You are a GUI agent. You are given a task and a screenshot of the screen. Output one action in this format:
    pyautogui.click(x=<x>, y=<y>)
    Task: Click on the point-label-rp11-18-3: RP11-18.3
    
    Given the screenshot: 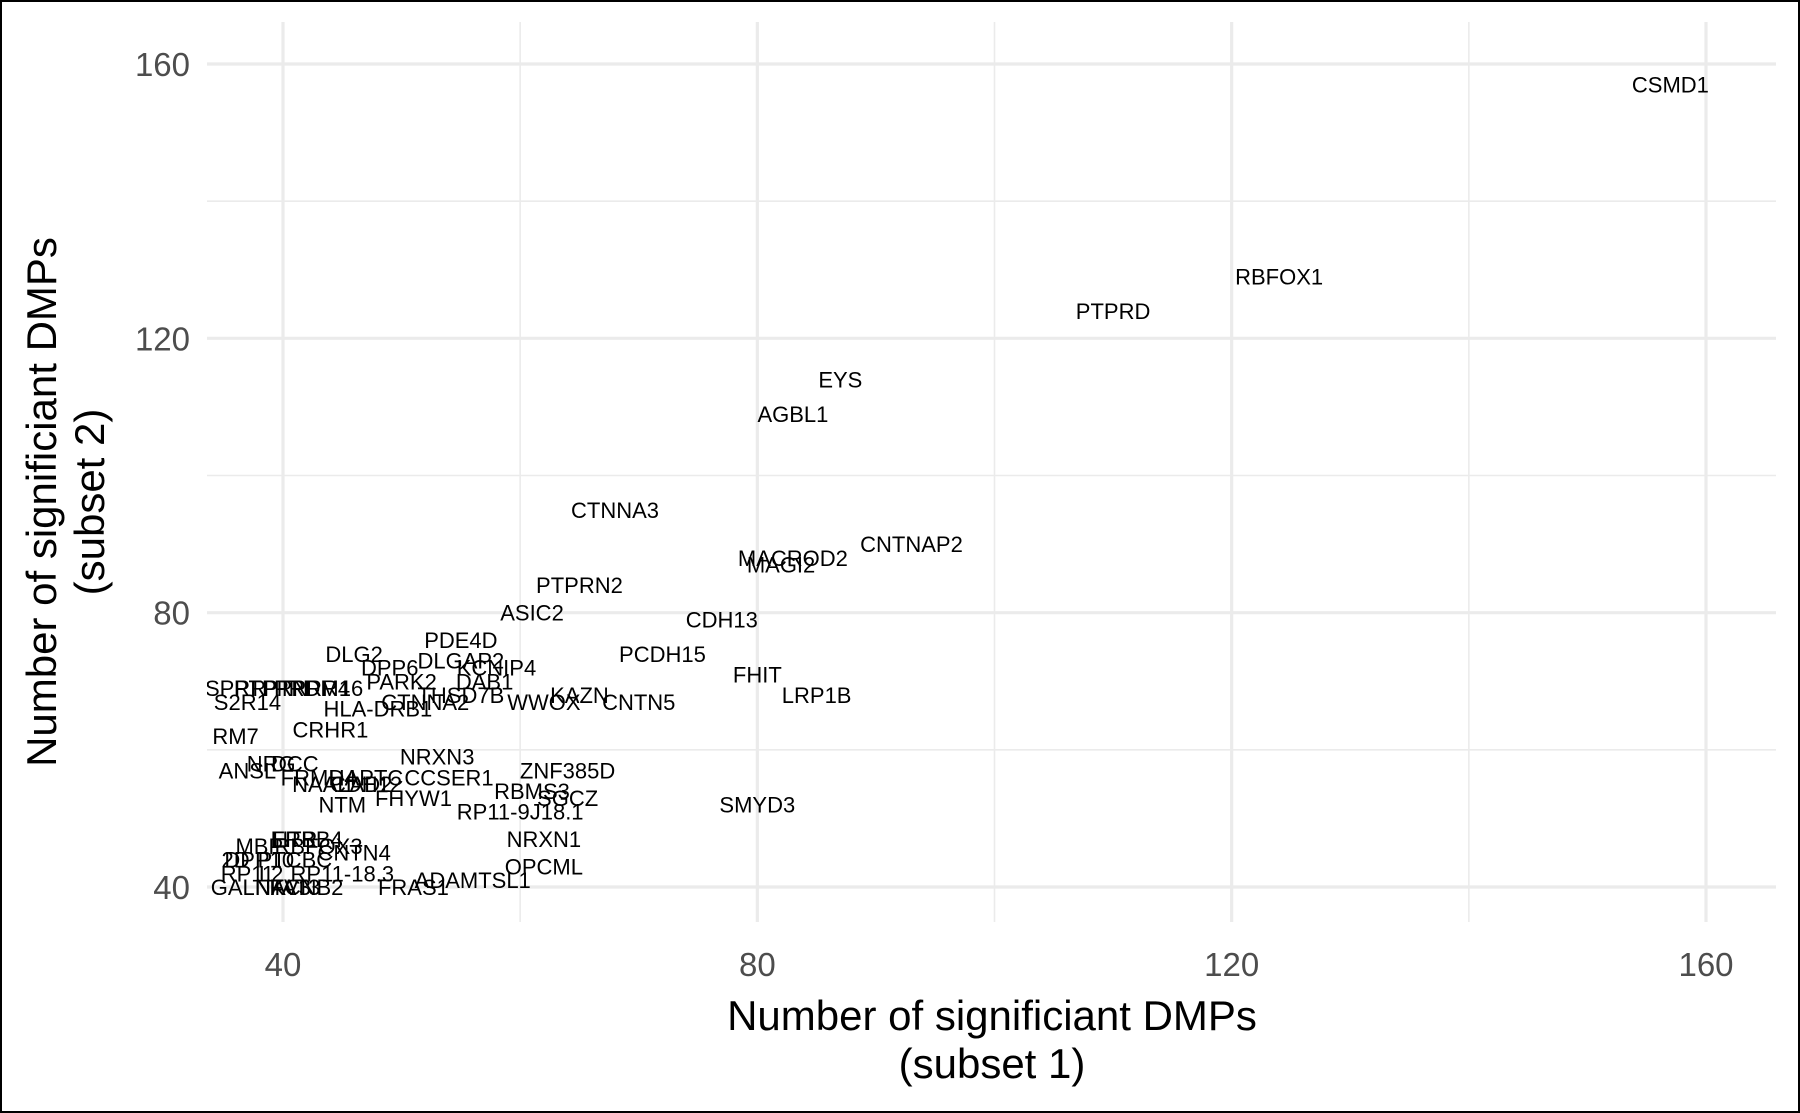 What is the action you would take?
    pyautogui.click(x=343, y=873)
    